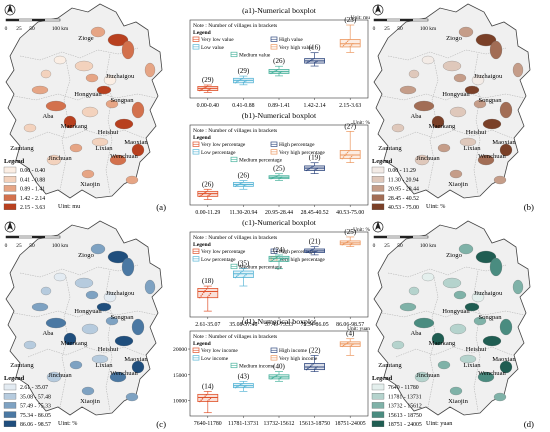 The height and width of the screenshot is (432, 550). What do you see at coordinates (456, 311) in the screenshot?
I see `place-label: Hongyuan` at bounding box center [456, 311].